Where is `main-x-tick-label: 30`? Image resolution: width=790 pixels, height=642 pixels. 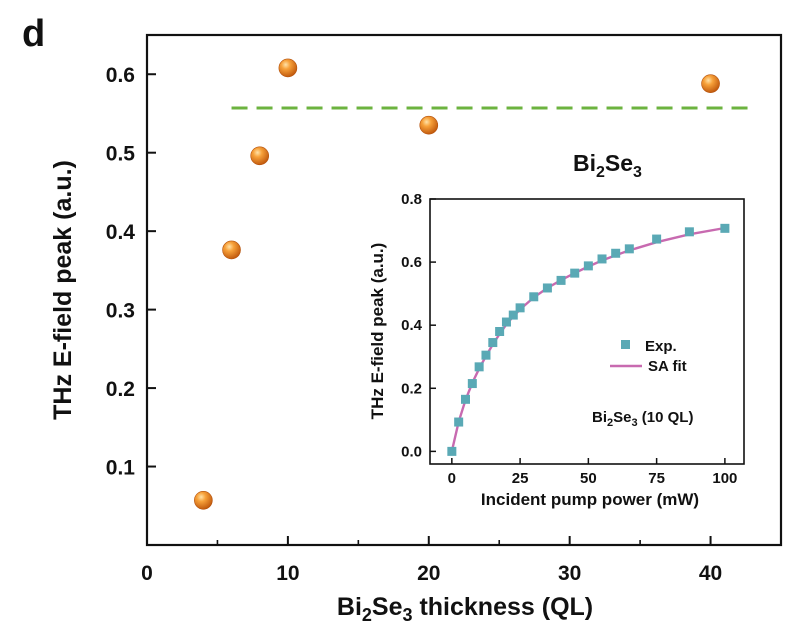 main-x-tick-label: 30 is located at coordinates (569, 573).